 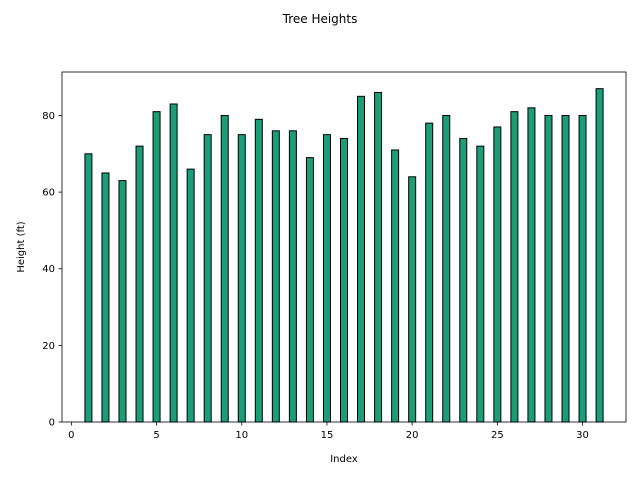 What do you see at coordinates (48, 116) in the screenshot?
I see `y-tick-label: 80` at bounding box center [48, 116].